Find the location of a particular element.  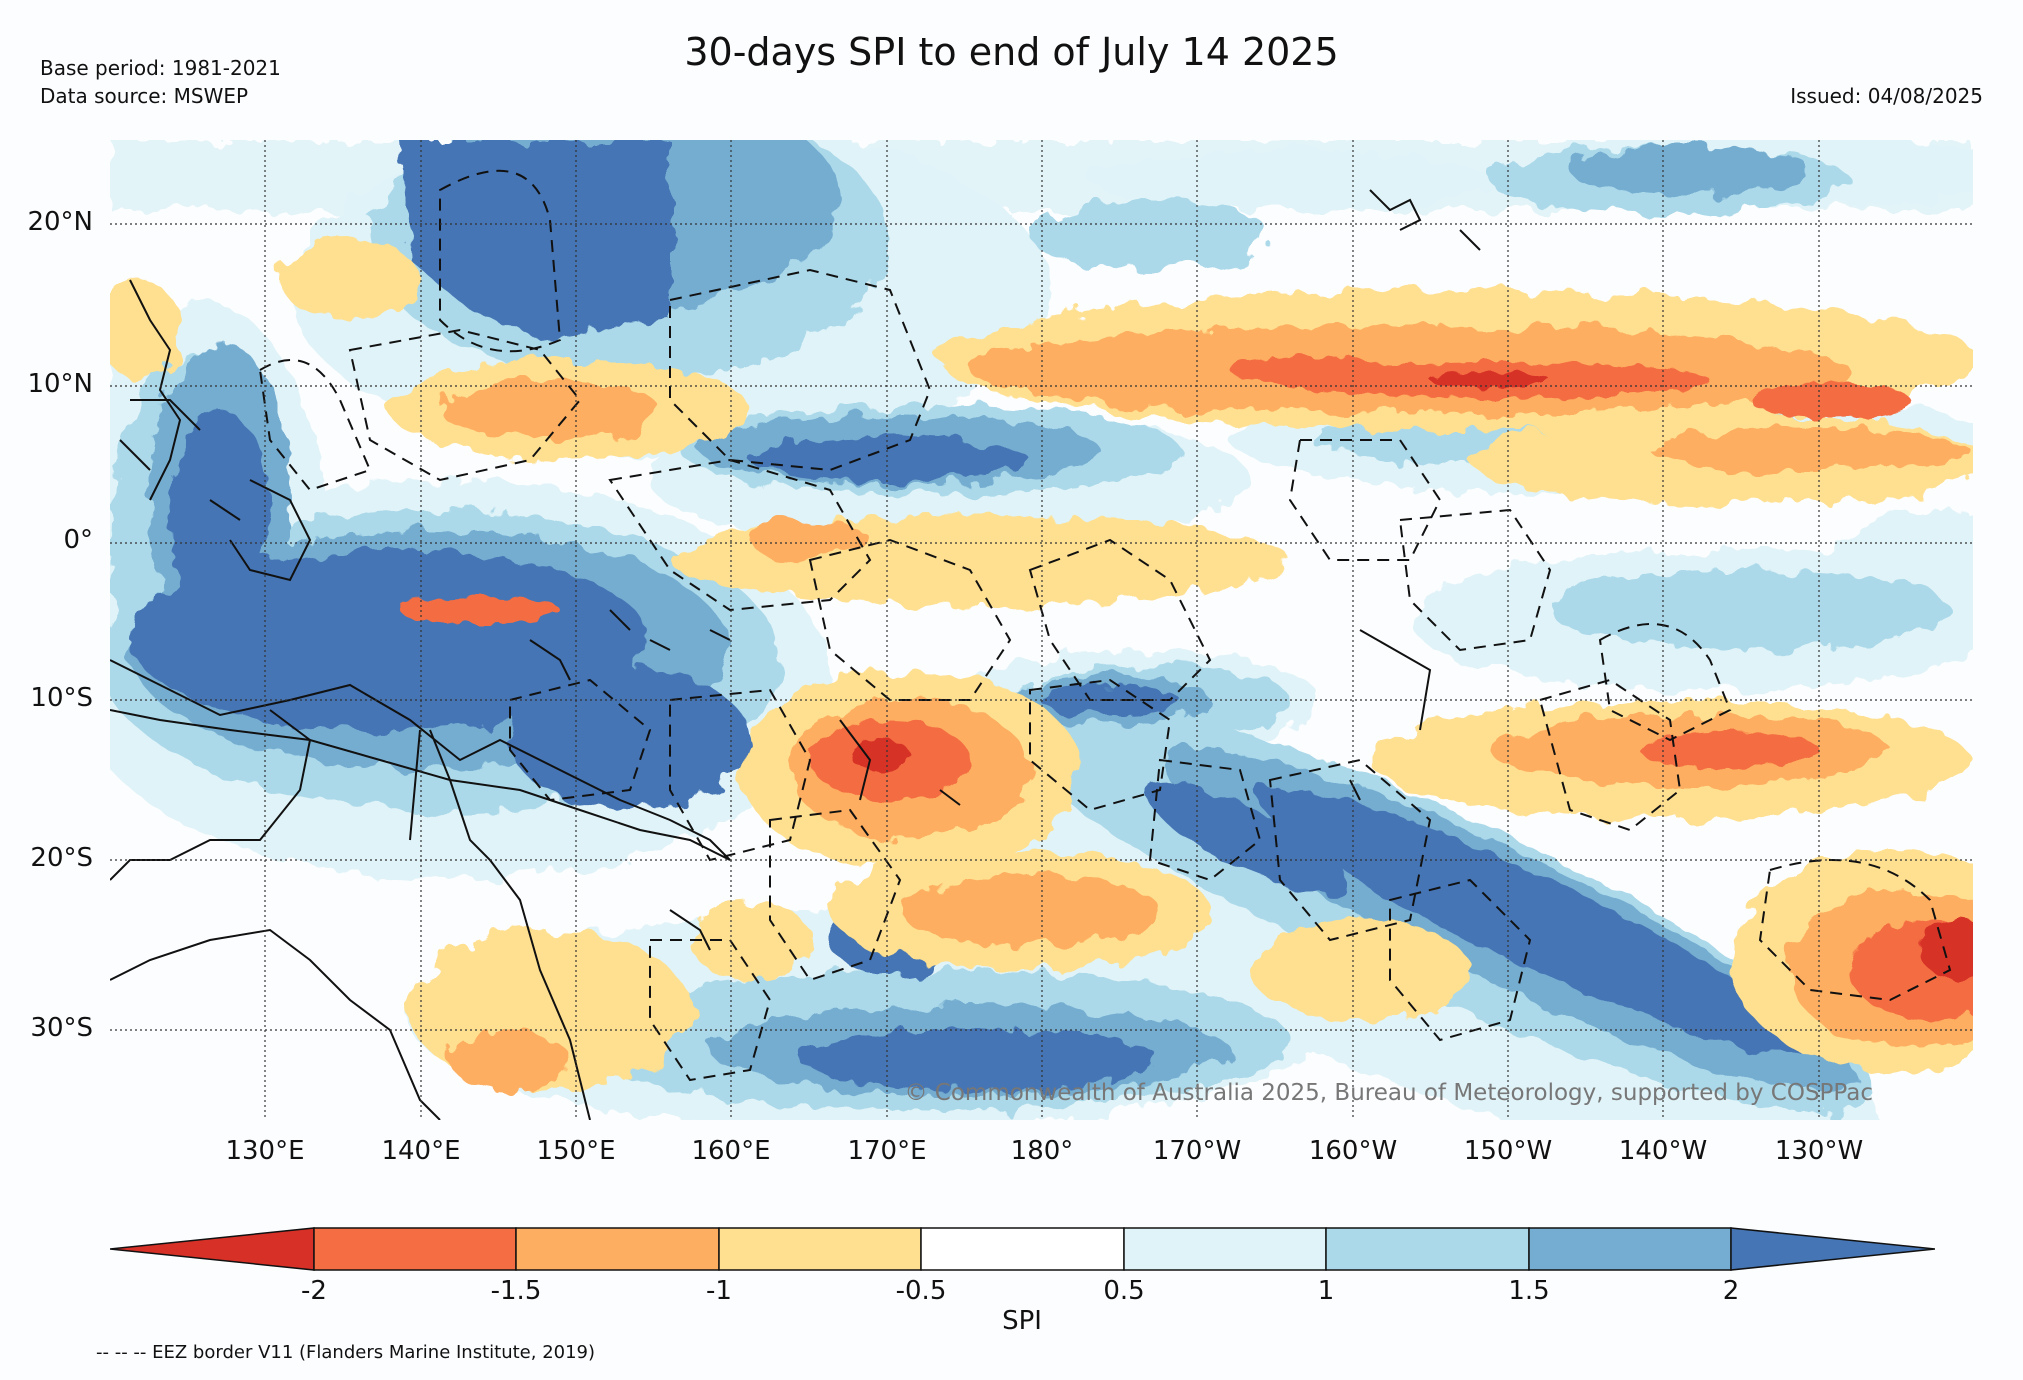

lat-label-30s: 30°S is located at coordinates (61, 1028).